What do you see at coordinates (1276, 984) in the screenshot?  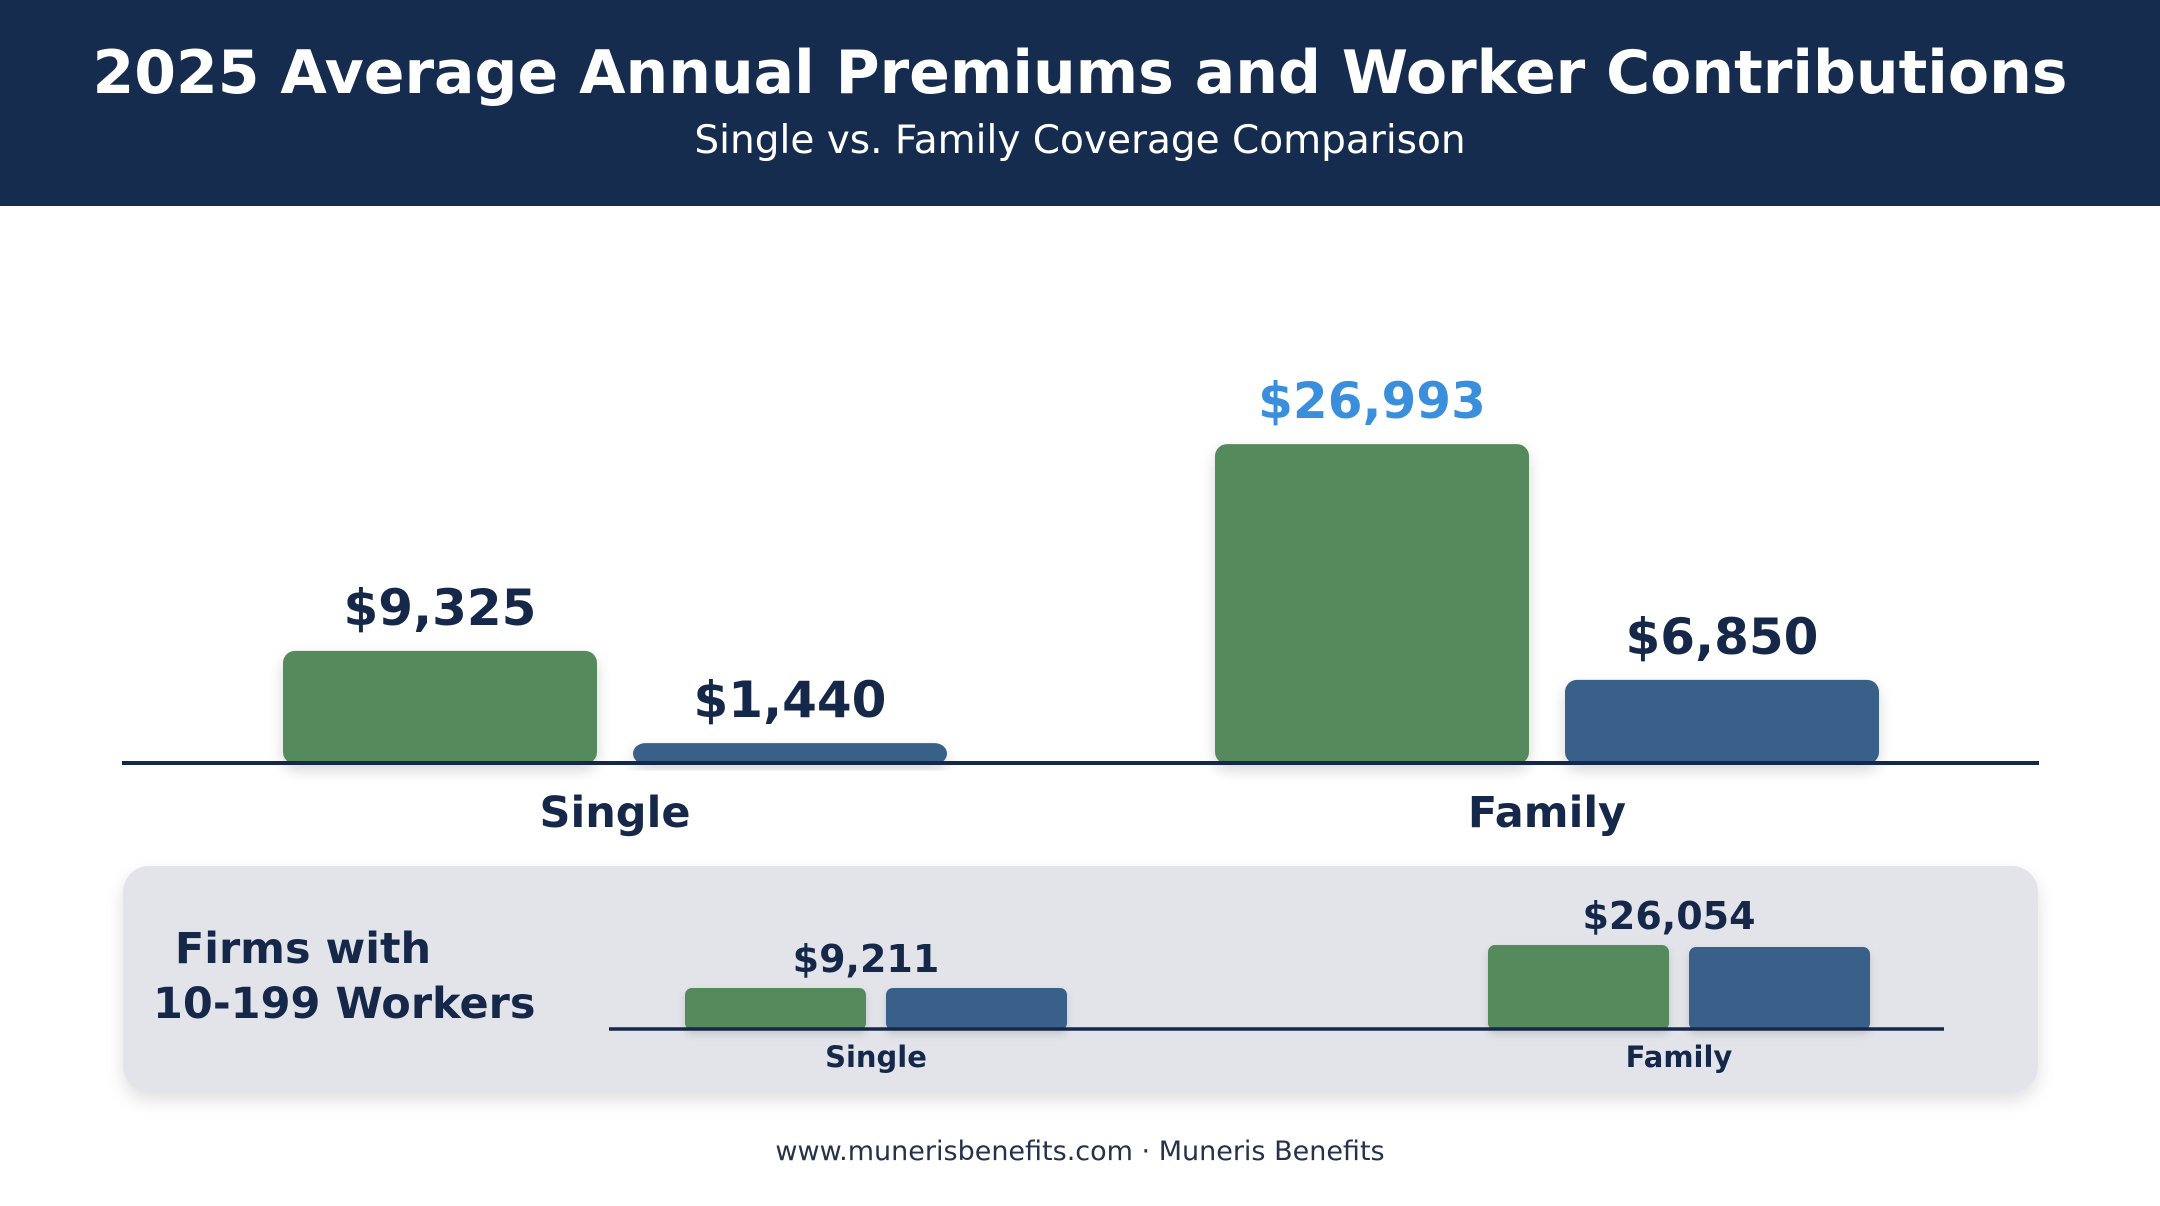 I see `small-firms-bar-chart: $9,211 Single $26,054 Family` at bounding box center [1276, 984].